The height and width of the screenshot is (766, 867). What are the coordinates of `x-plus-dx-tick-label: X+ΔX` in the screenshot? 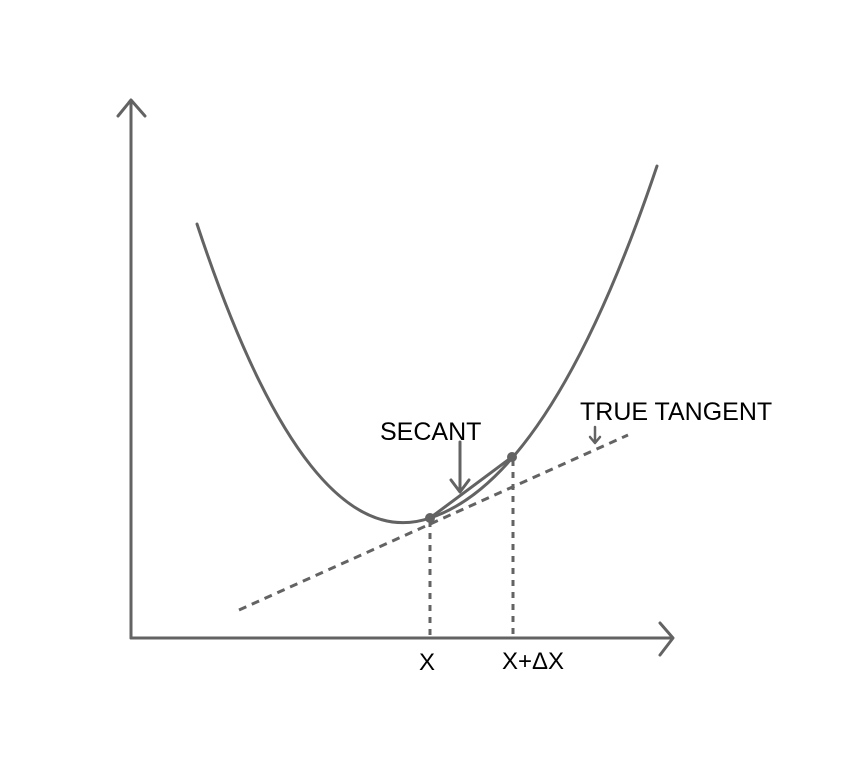 It's located at (533, 661).